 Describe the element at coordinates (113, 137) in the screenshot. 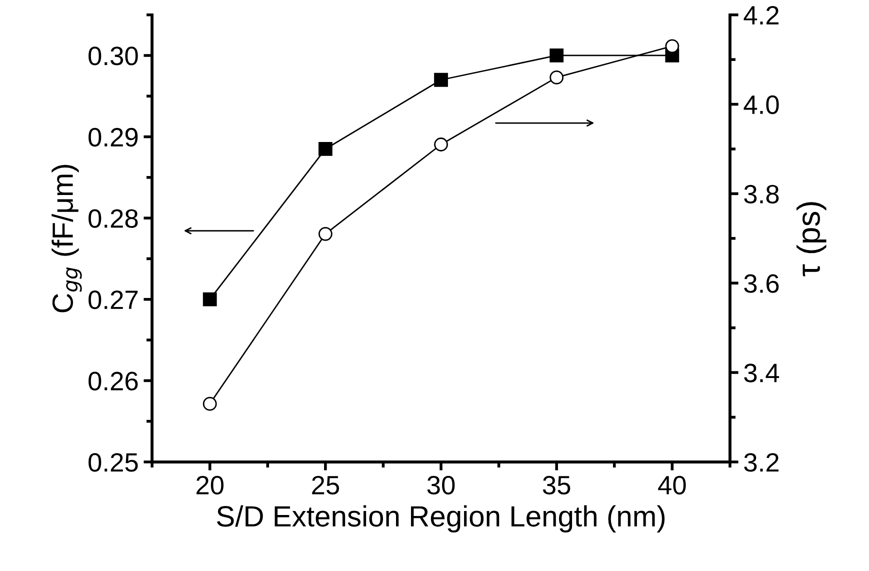

I see `y-tick-label: 0.29` at that location.